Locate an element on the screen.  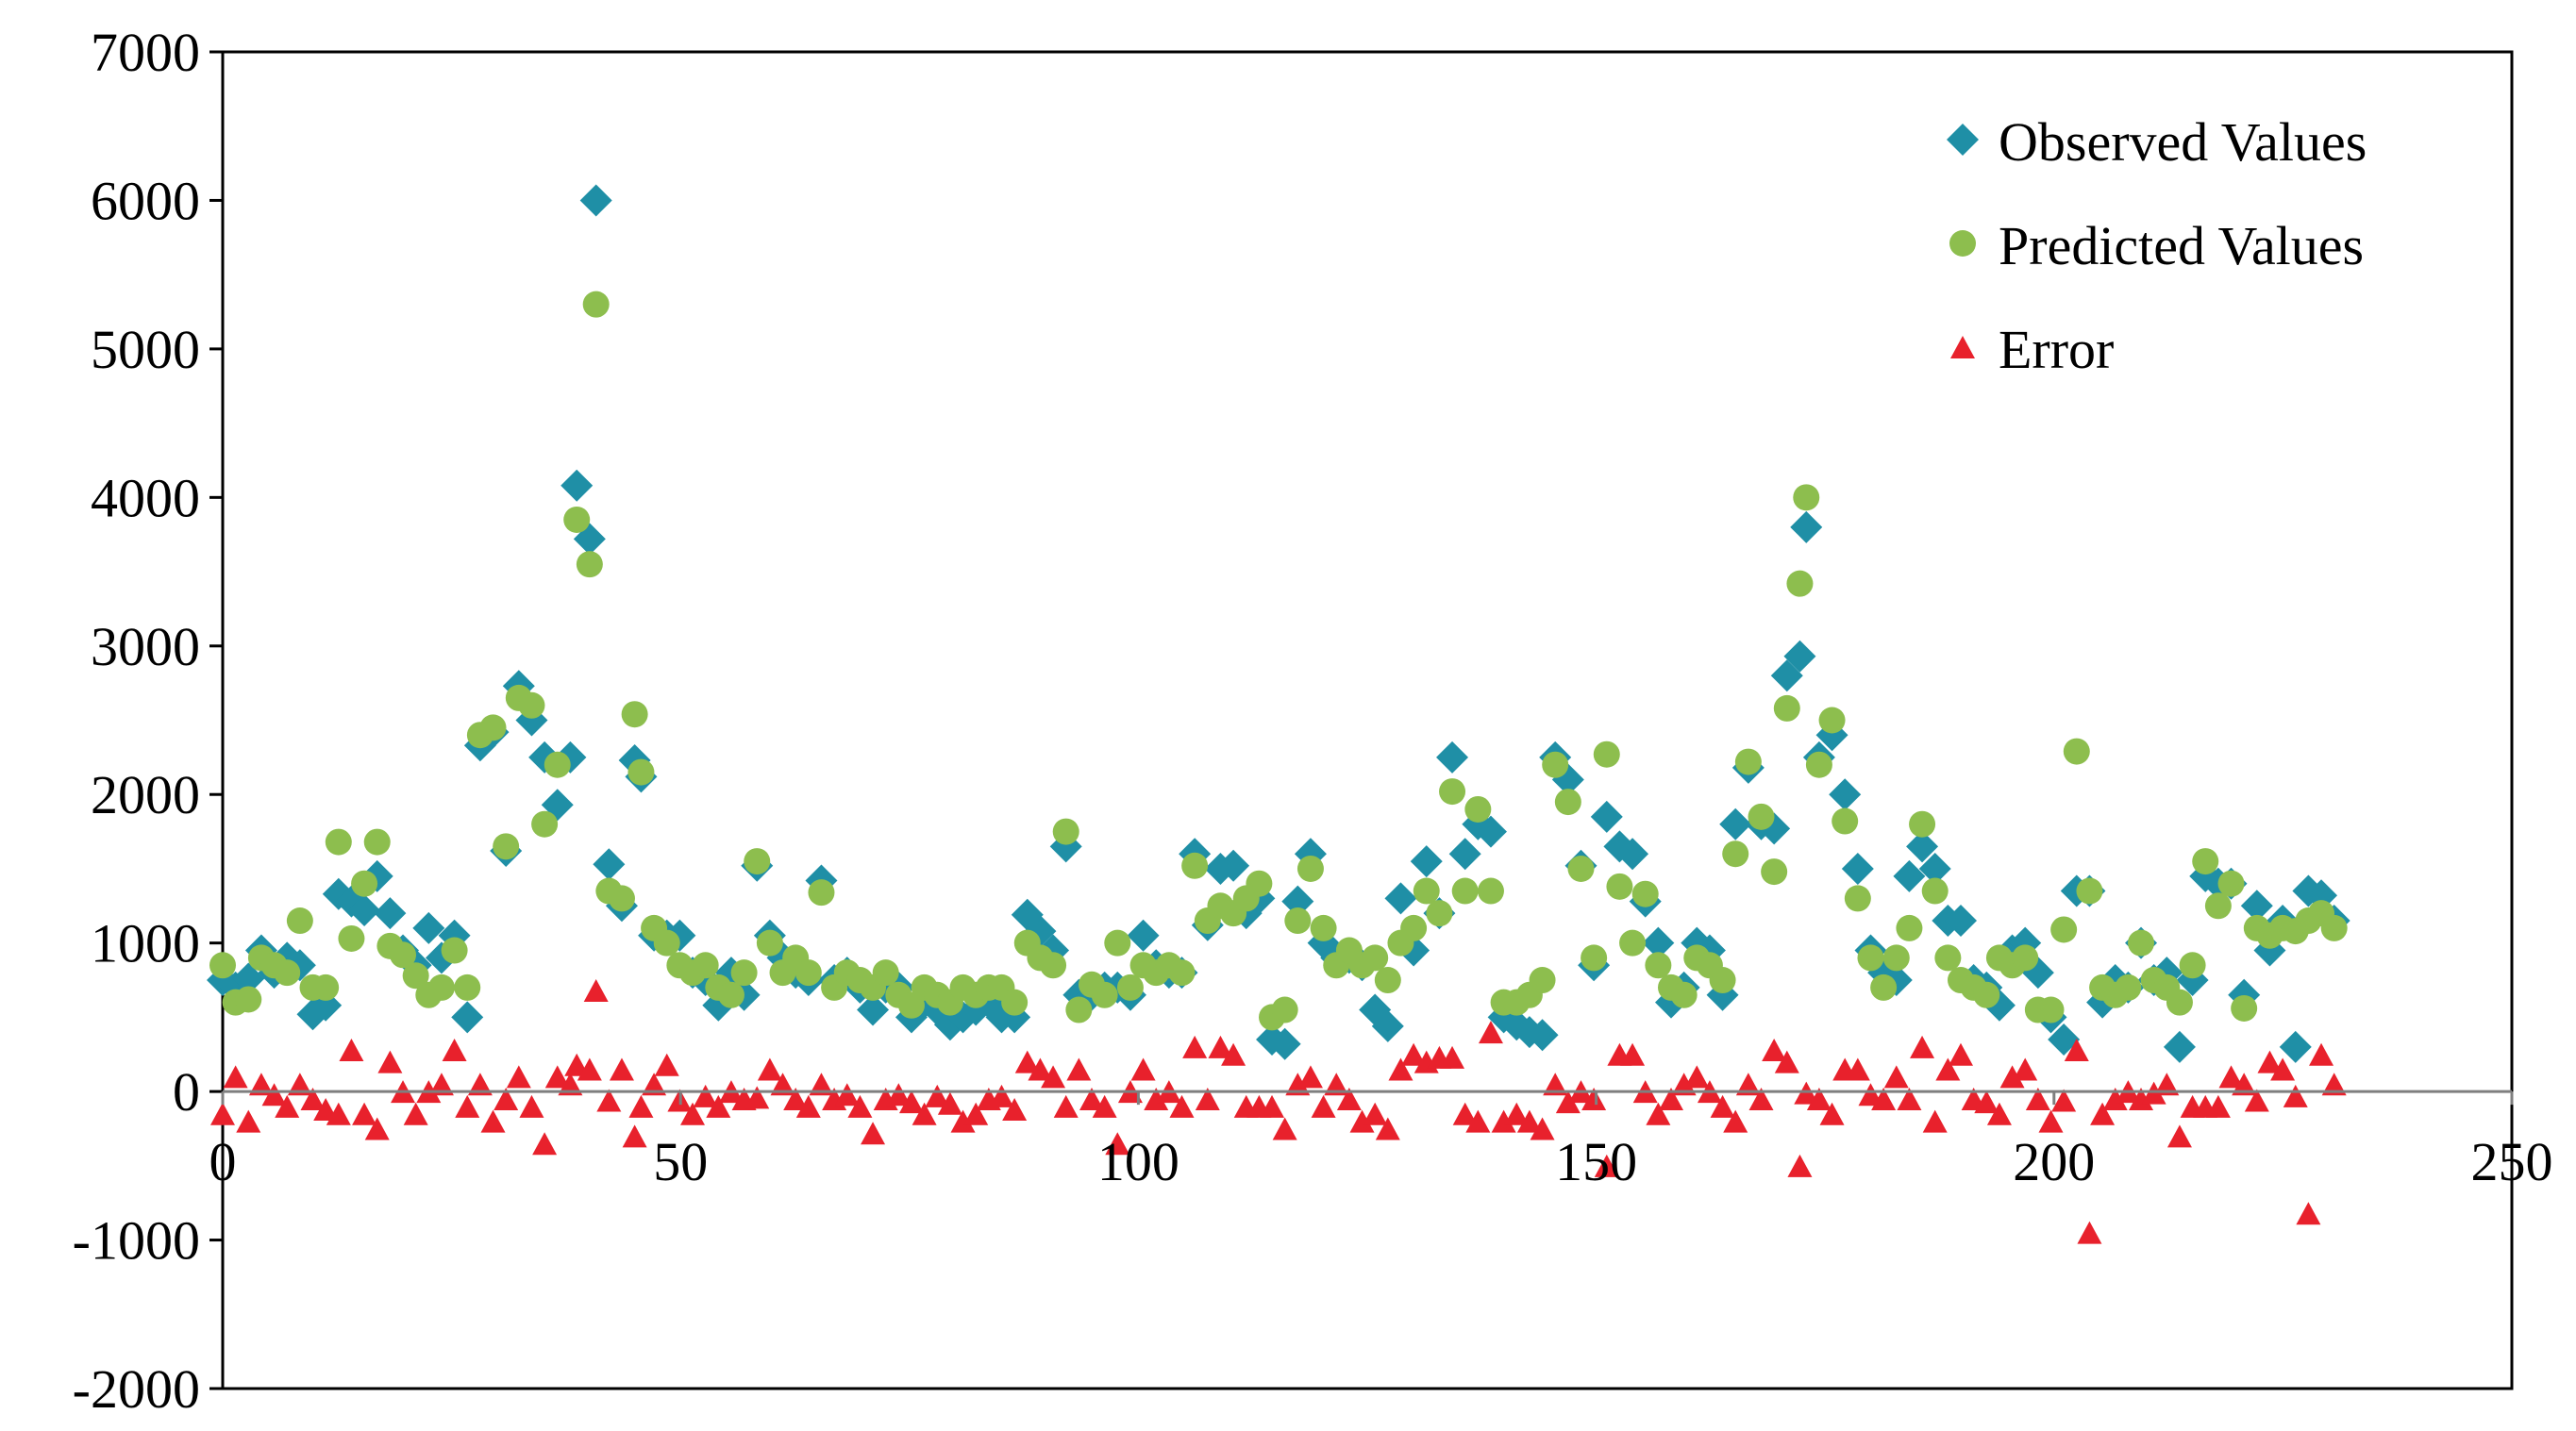
legend: Observed Values Predicted Values Error is located at coordinates (2157, 245).